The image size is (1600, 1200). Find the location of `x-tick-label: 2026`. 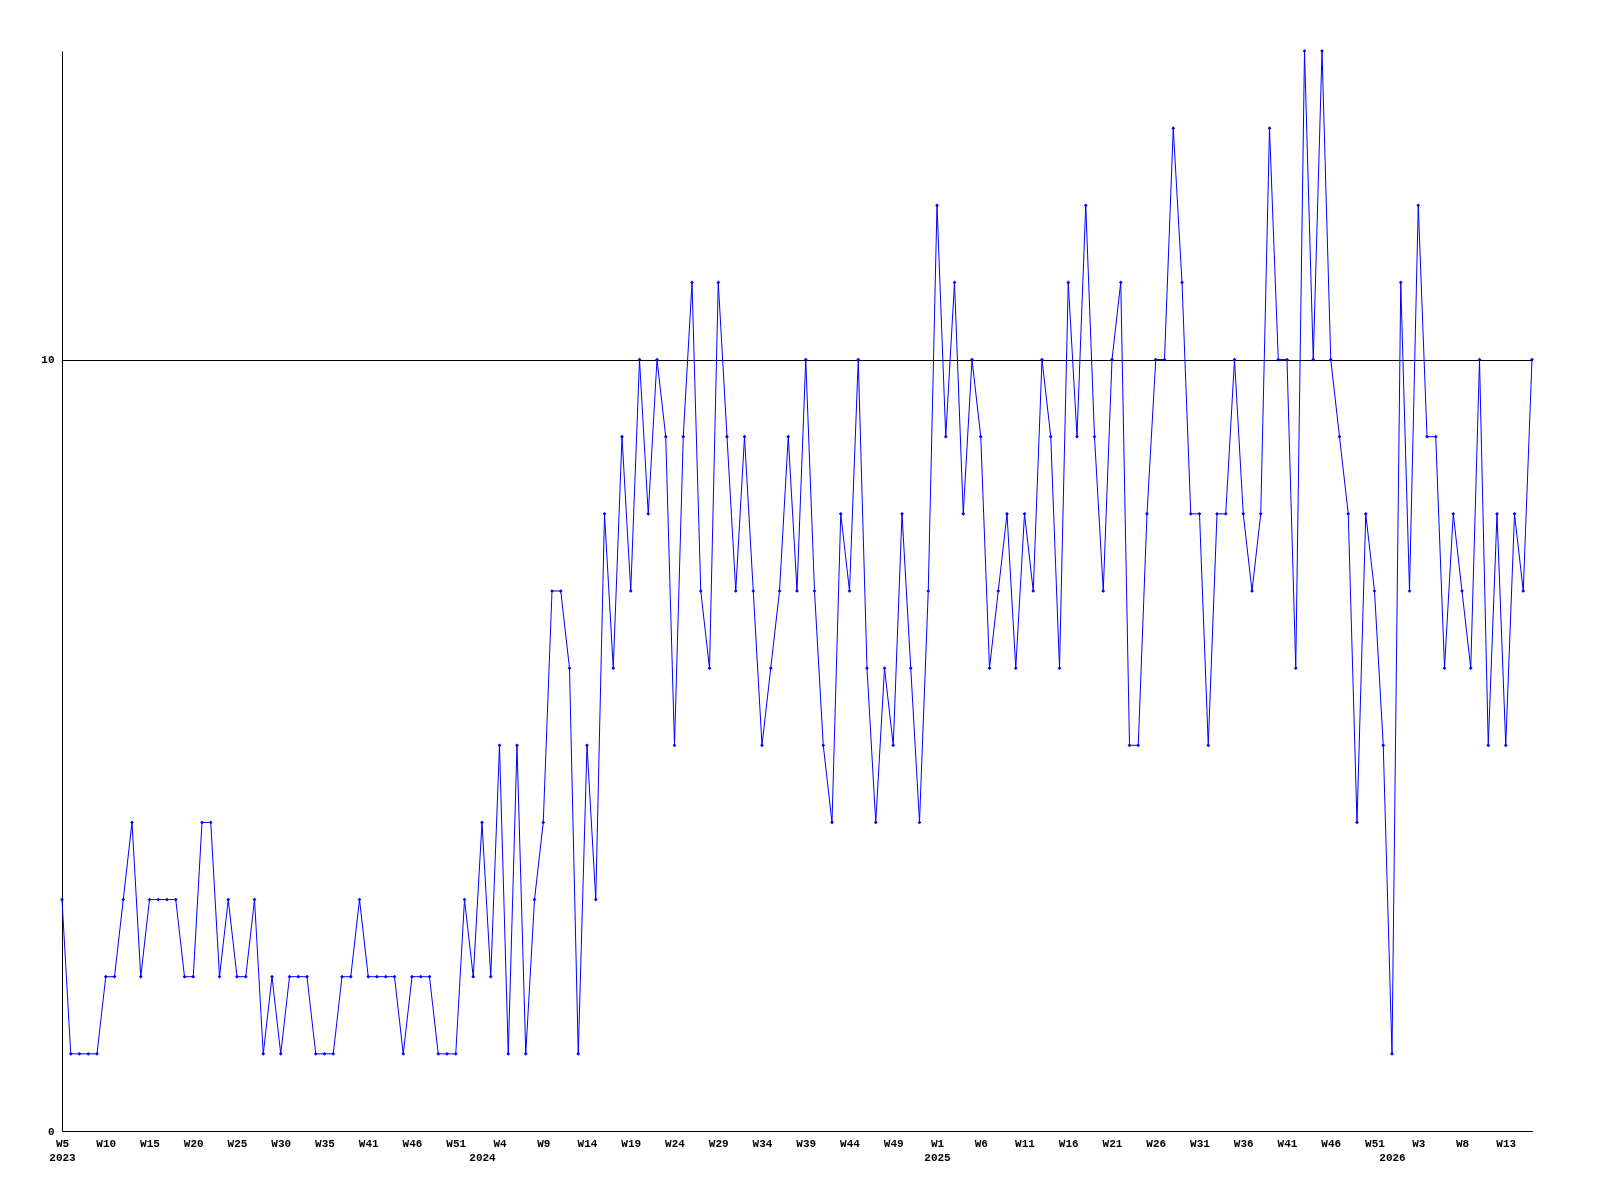

x-tick-label: 2026 is located at coordinates (1392, 1157).